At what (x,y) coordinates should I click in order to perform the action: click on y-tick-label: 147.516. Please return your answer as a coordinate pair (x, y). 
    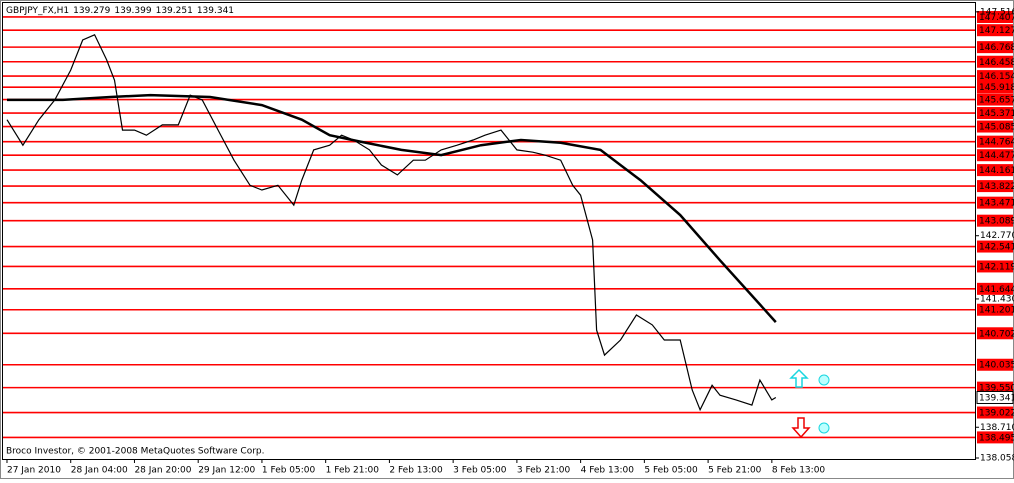
    Looking at the image, I should click on (997, 12).